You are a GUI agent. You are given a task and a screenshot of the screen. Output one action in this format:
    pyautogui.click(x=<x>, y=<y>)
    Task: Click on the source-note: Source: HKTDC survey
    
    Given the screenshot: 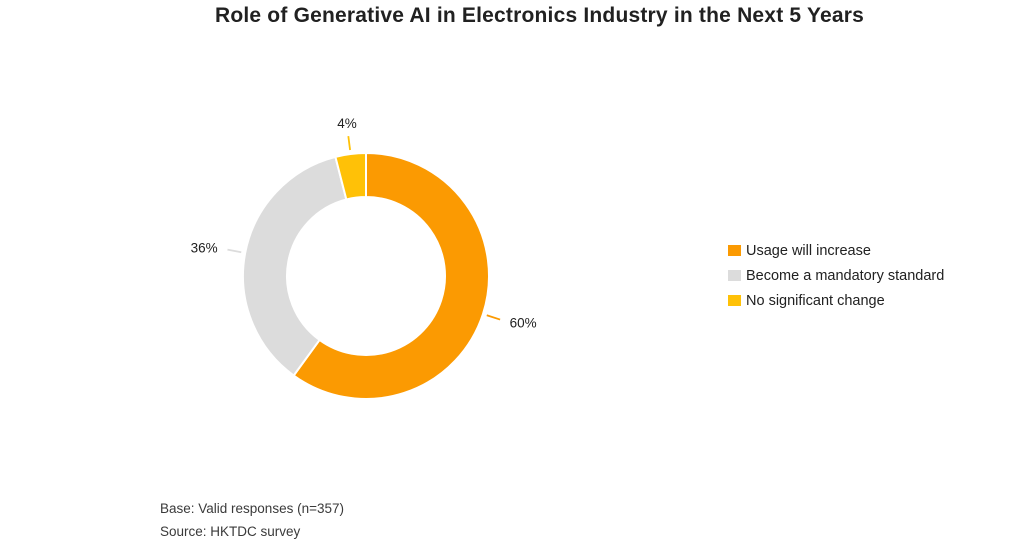 What is the action you would take?
    pyautogui.click(x=230, y=531)
    